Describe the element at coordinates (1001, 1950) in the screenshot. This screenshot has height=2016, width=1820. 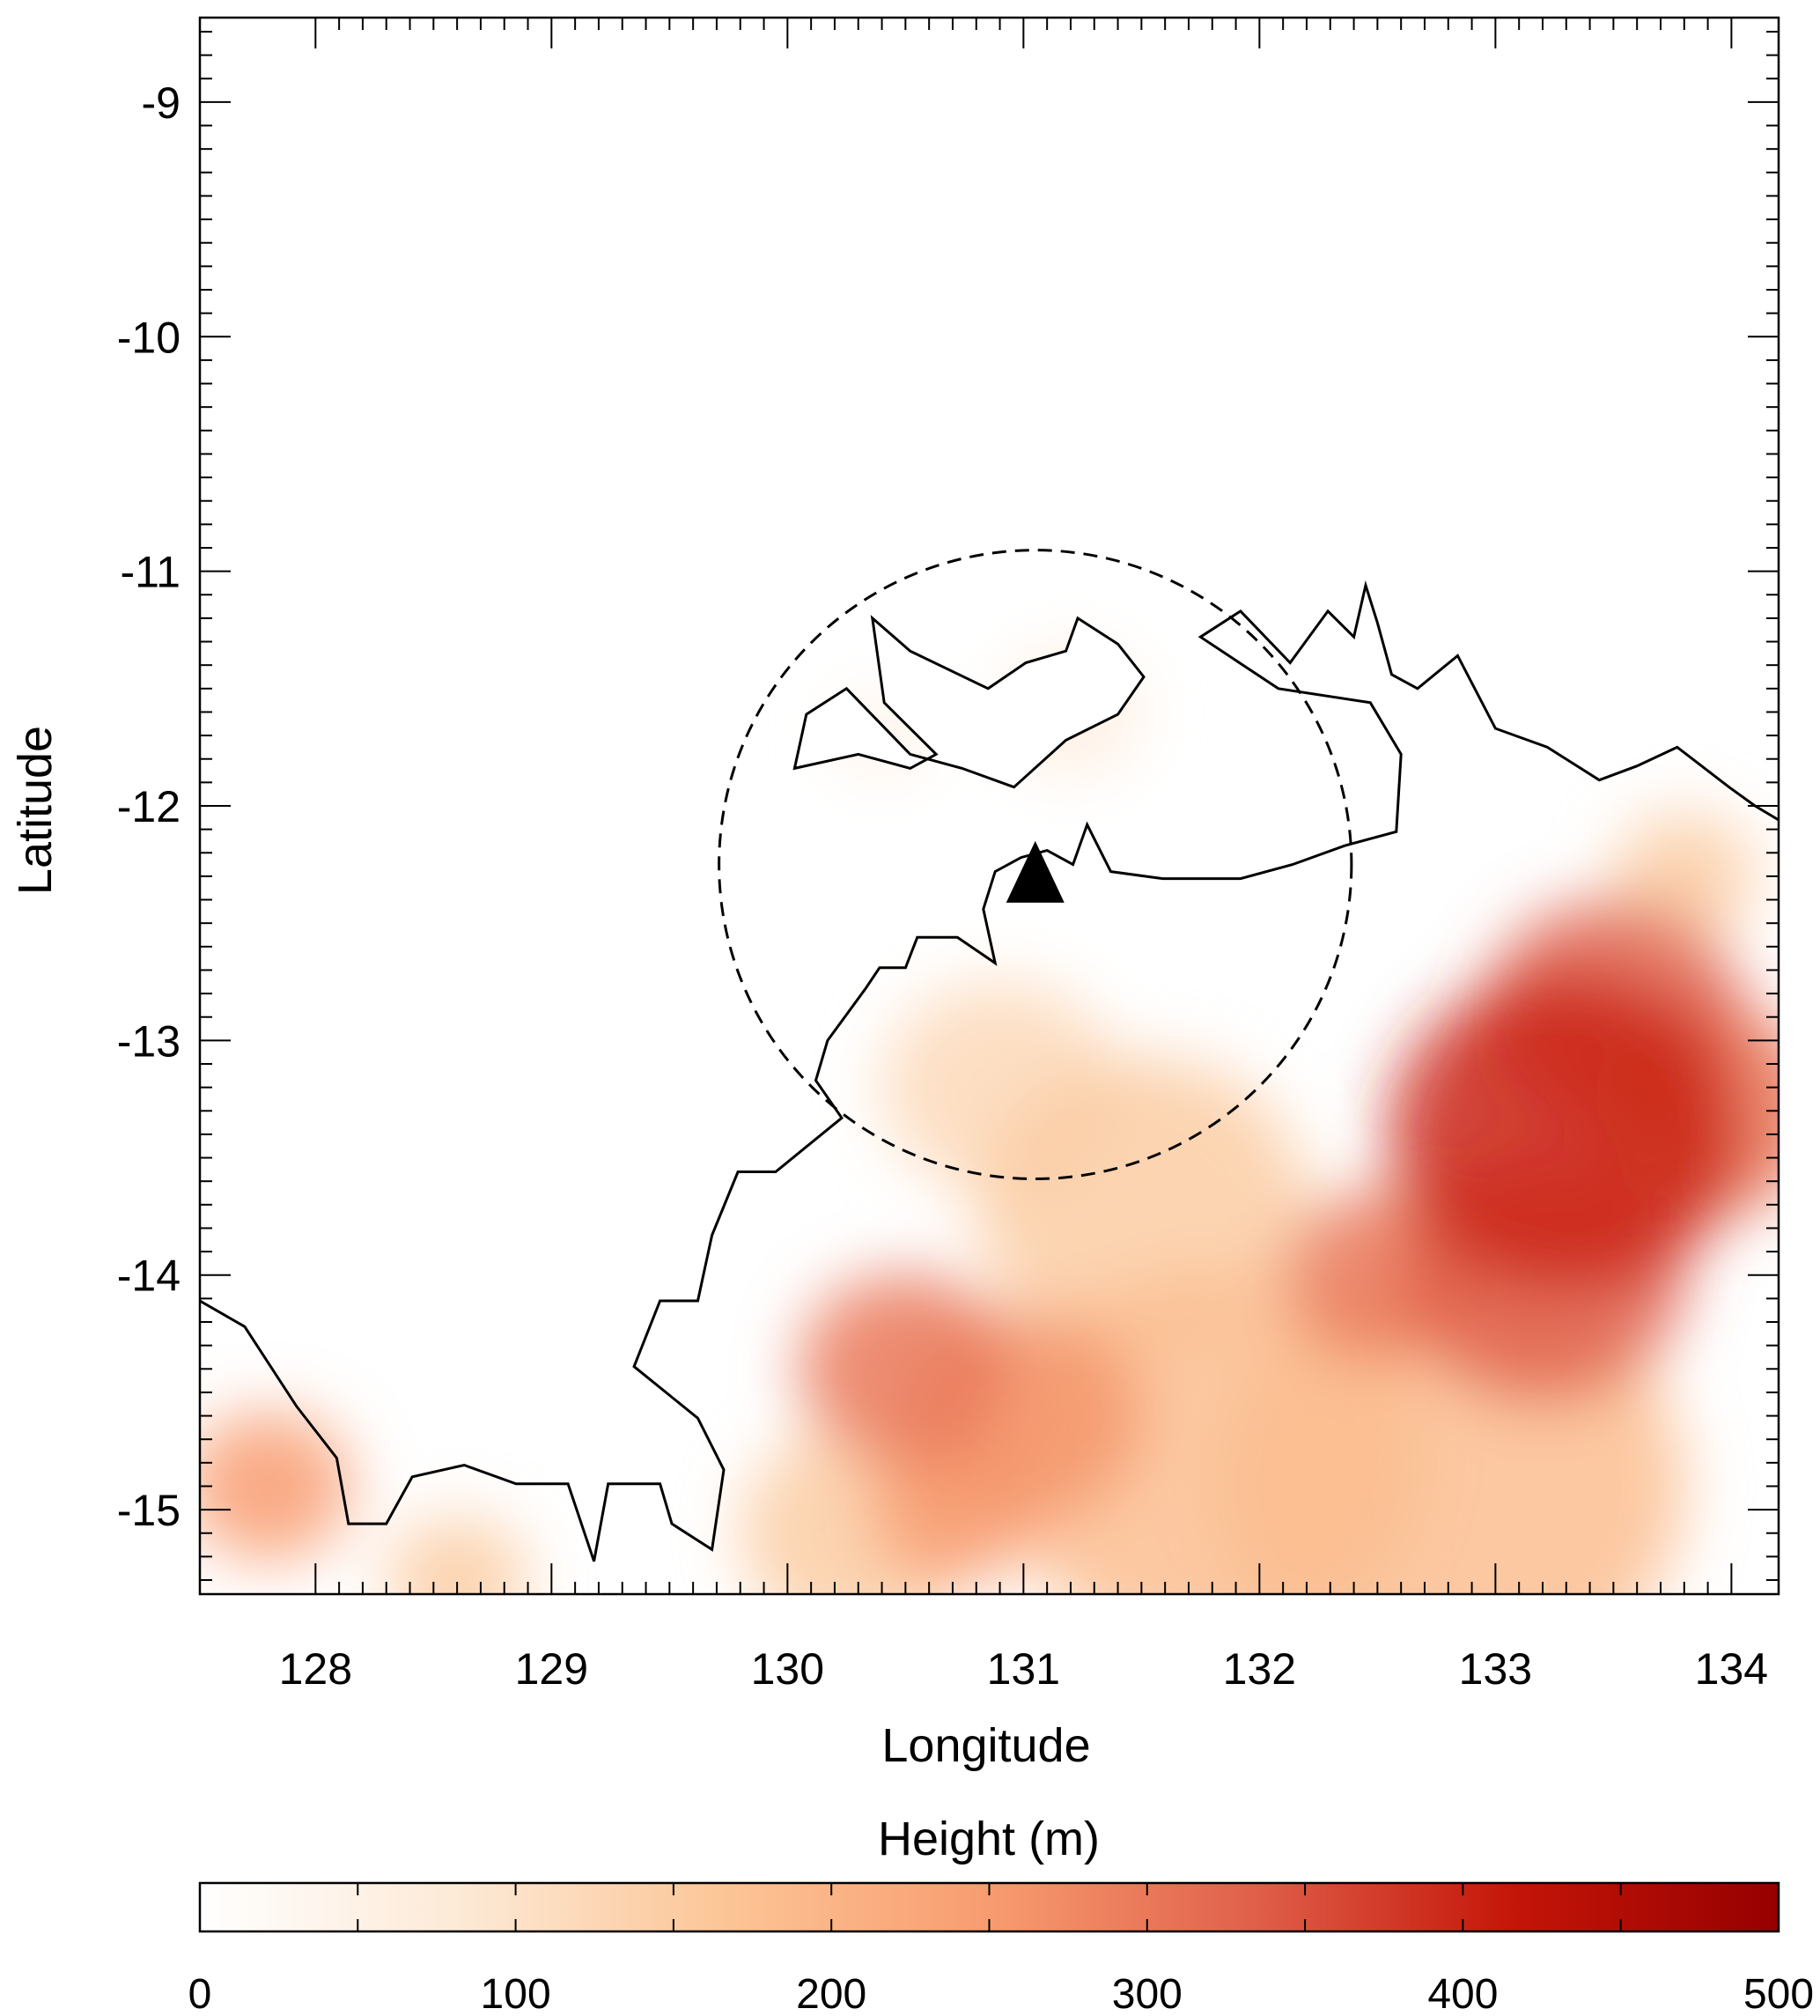
I see `colorbar-ticks: 0 100 200 300 400 500` at that location.